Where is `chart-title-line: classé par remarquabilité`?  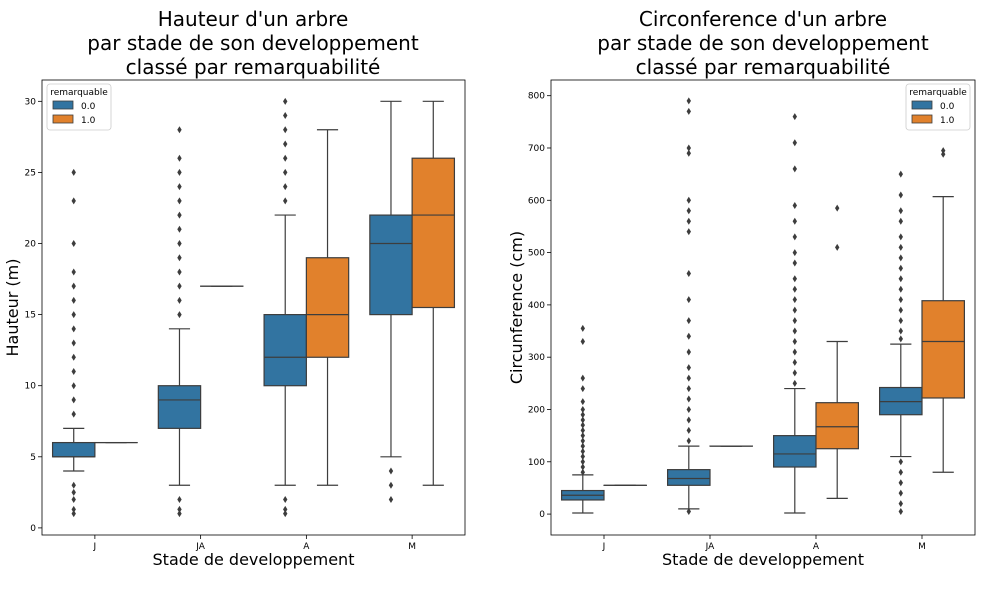 chart-title-line: classé par remarquabilité is located at coordinates (763, 67).